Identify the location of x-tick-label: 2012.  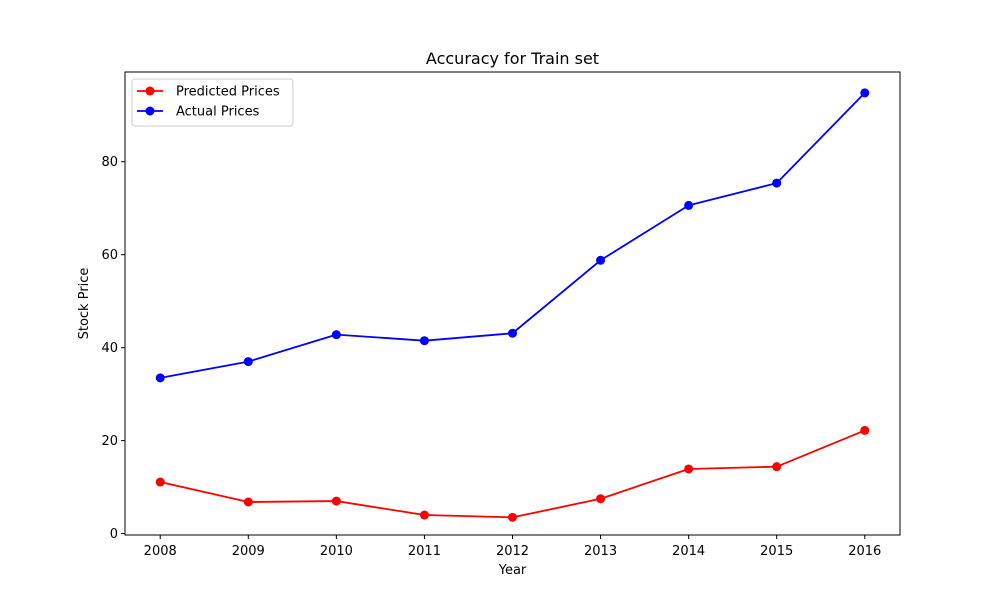
(512, 551).